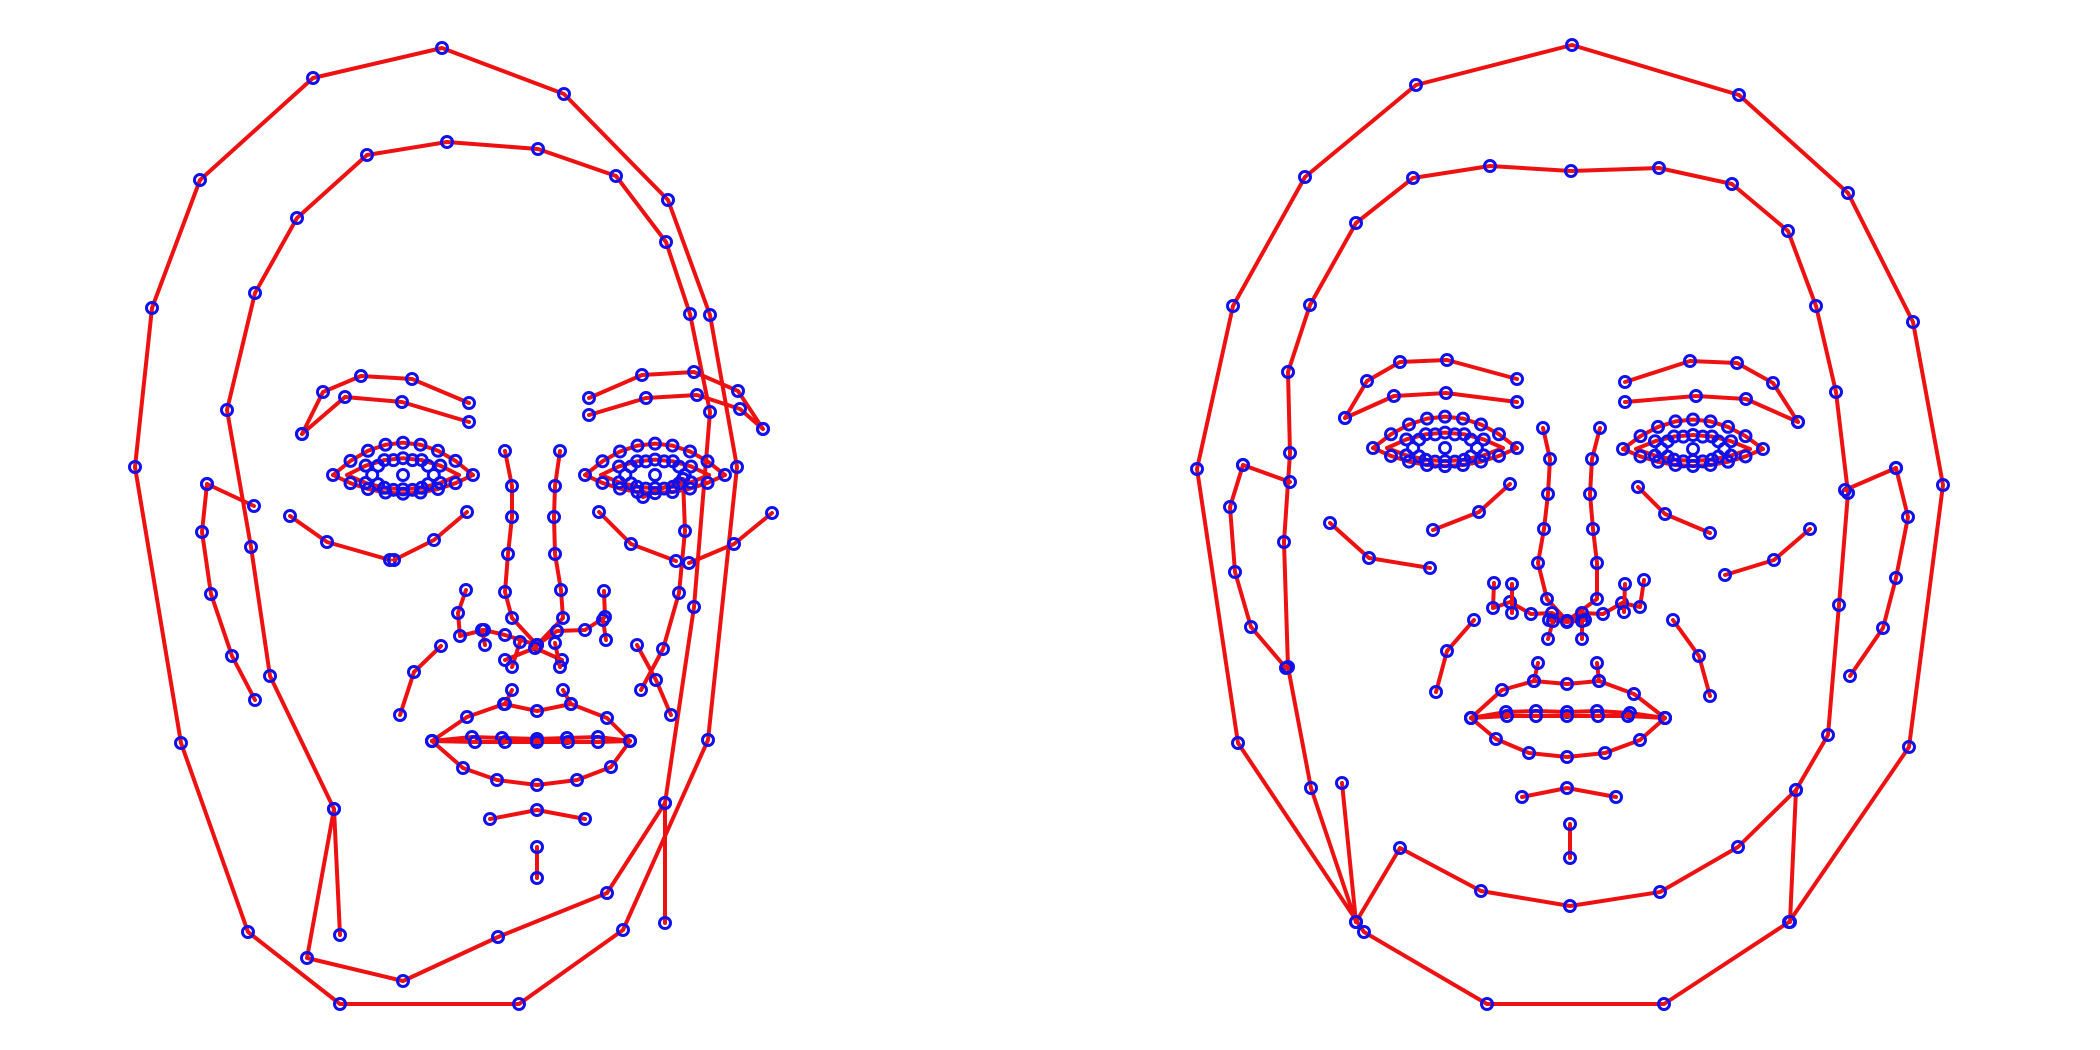 This screenshot has width=2100, height=1050. Describe the element at coordinates (655, 459) in the screenshot. I see `eye-point` at that location.